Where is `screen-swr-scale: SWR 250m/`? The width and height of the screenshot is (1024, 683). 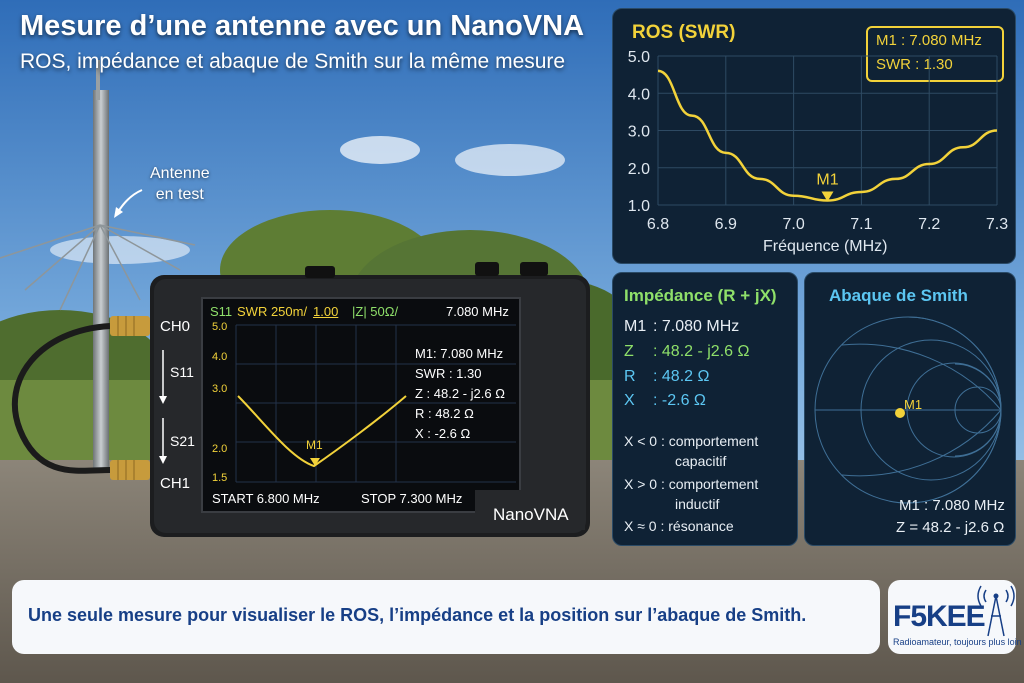 screen-swr-scale: SWR 250m/ is located at coordinates (272, 311).